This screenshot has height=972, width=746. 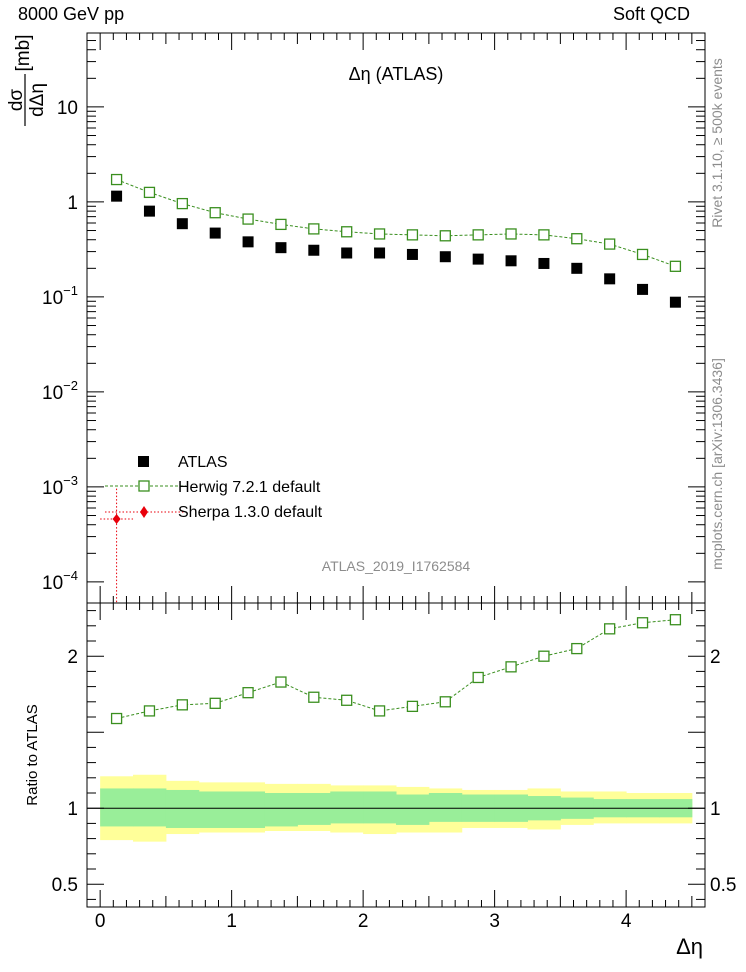 What do you see at coordinates (715, 809) in the screenshot?
I see `ratio-y-tick-label-right: 1` at bounding box center [715, 809].